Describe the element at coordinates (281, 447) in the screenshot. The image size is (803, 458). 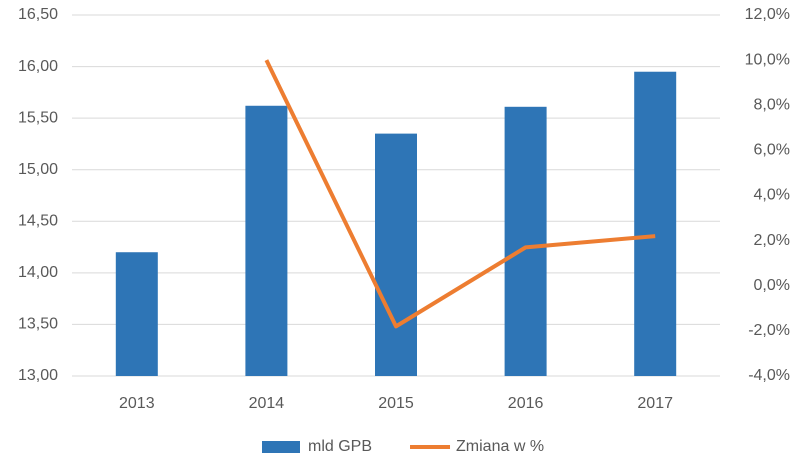
I see `legend-swatch` at that location.